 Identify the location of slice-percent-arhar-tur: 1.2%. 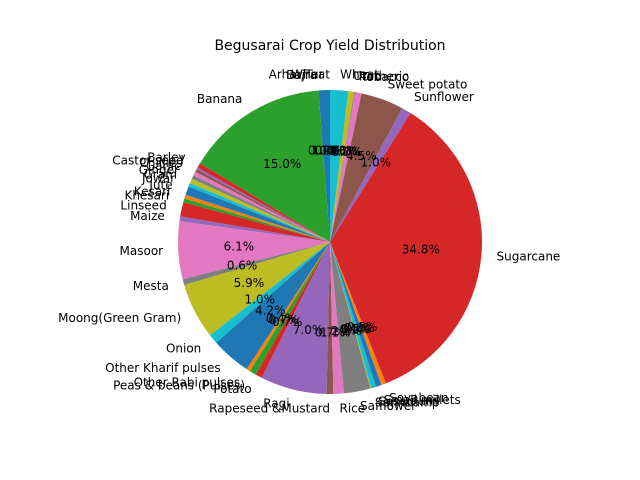
(326, 150).